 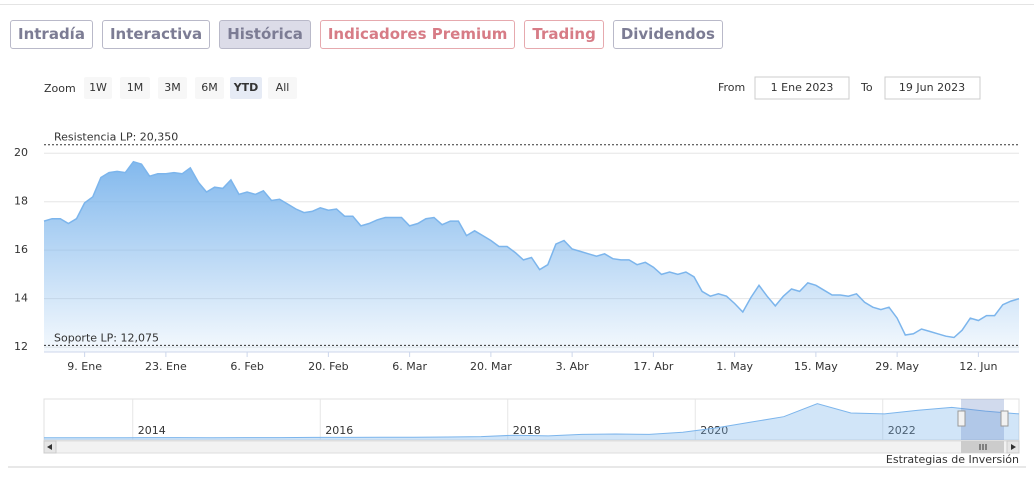 I want to click on tab: Indicadores Premium, so click(x=417, y=34).